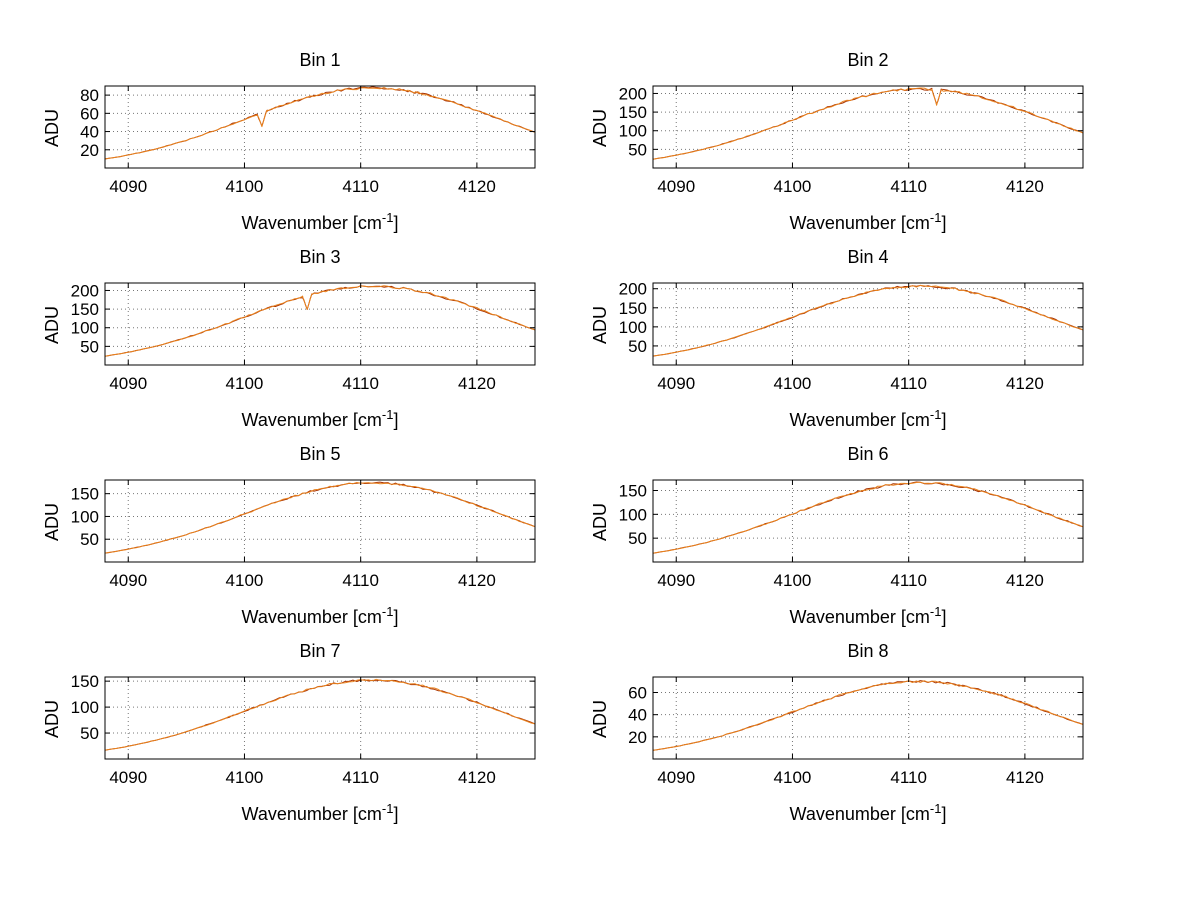 This screenshot has height=901, width=1200. I want to click on subplot-title: Bin 4, so click(868, 257).